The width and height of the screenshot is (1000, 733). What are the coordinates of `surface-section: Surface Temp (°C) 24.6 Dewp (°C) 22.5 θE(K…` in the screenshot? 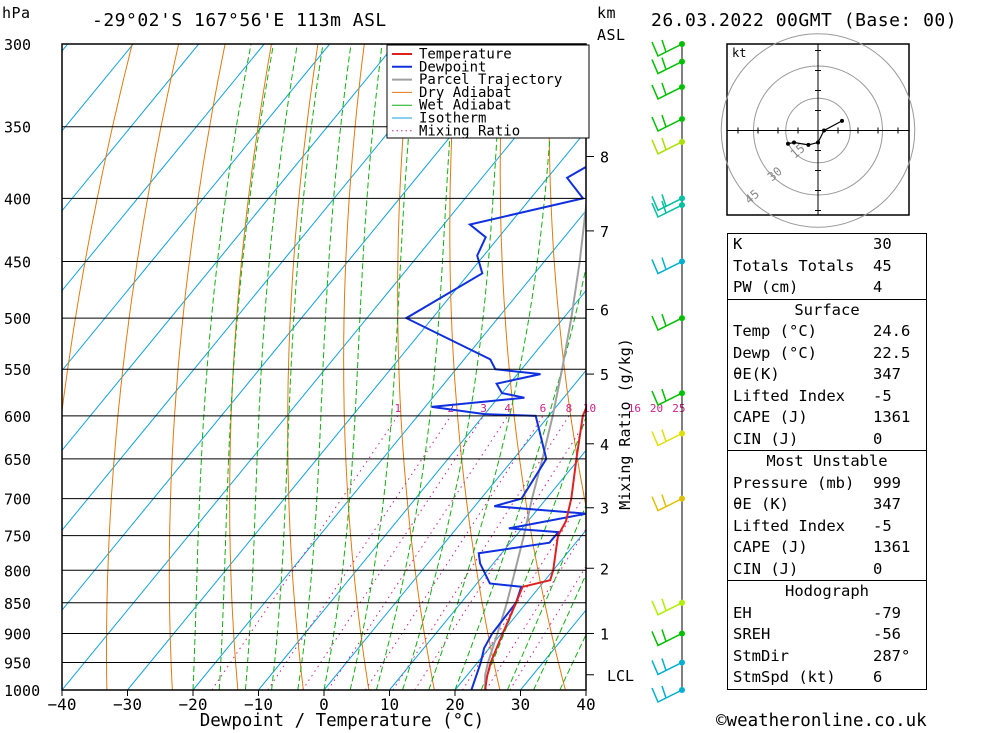 It's located at (827, 374).